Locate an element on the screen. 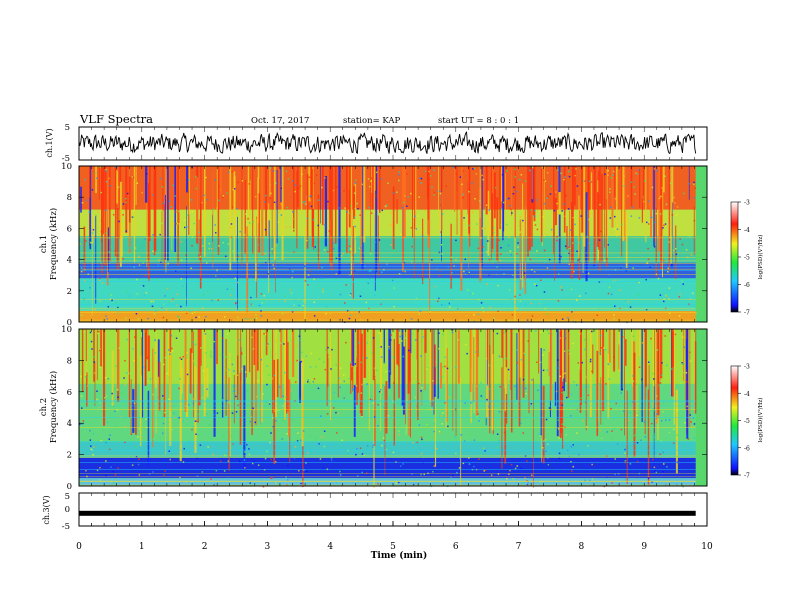 The width and height of the screenshot is (792, 612). ch2-colorbar-label: log(PSD)(V²/Hz) is located at coordinates (760, 420).